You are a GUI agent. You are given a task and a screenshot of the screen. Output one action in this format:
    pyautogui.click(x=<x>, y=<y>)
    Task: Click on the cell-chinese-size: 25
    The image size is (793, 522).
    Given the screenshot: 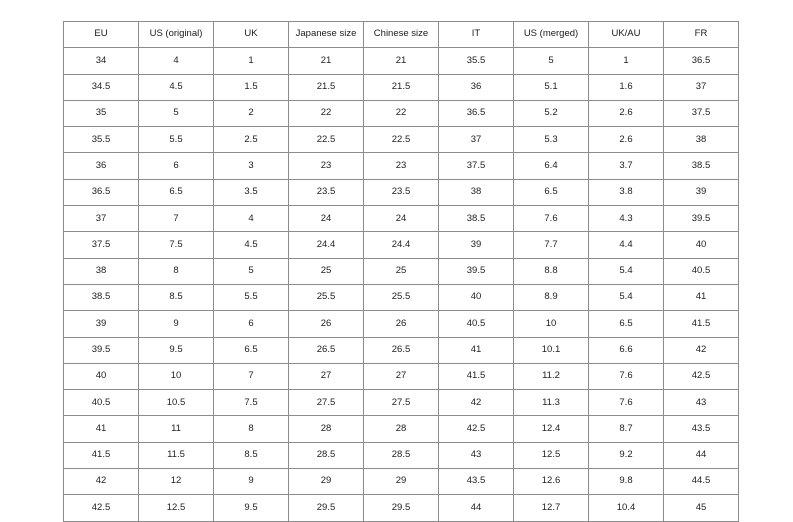 What is the action you would take?
    pyautogui.click(x=401, y=271)
    